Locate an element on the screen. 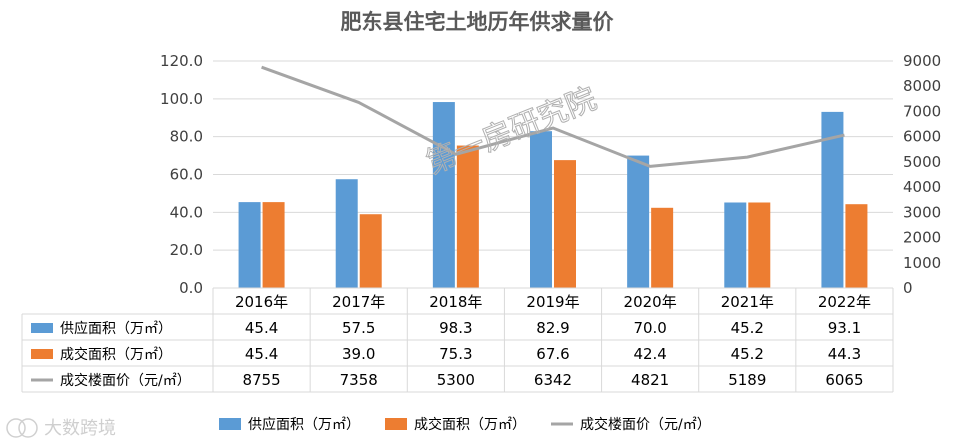 The width and height of the screenshot is (954, 447). y-right-tick-label: 6000 is located at coordinates (922, 137).